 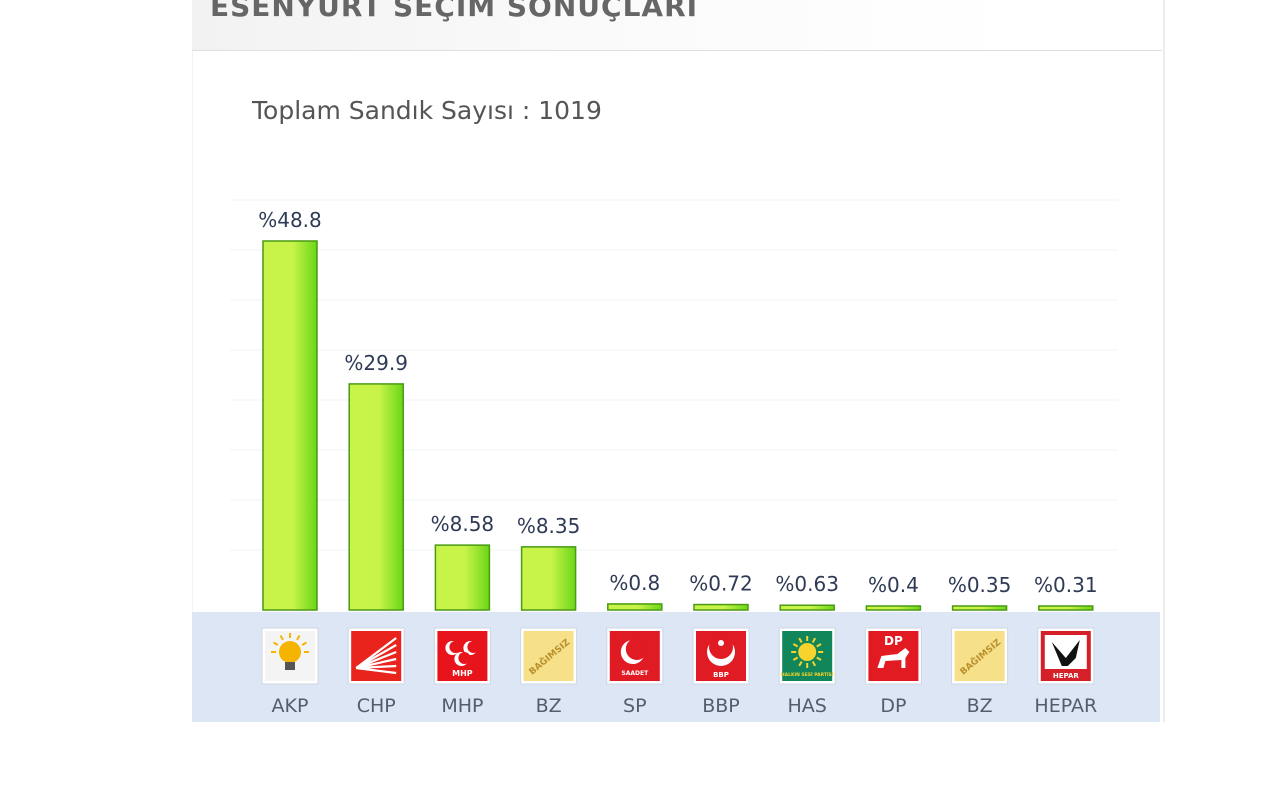 I want to click on data-label: %0.31, so click(x=1066, y=585).